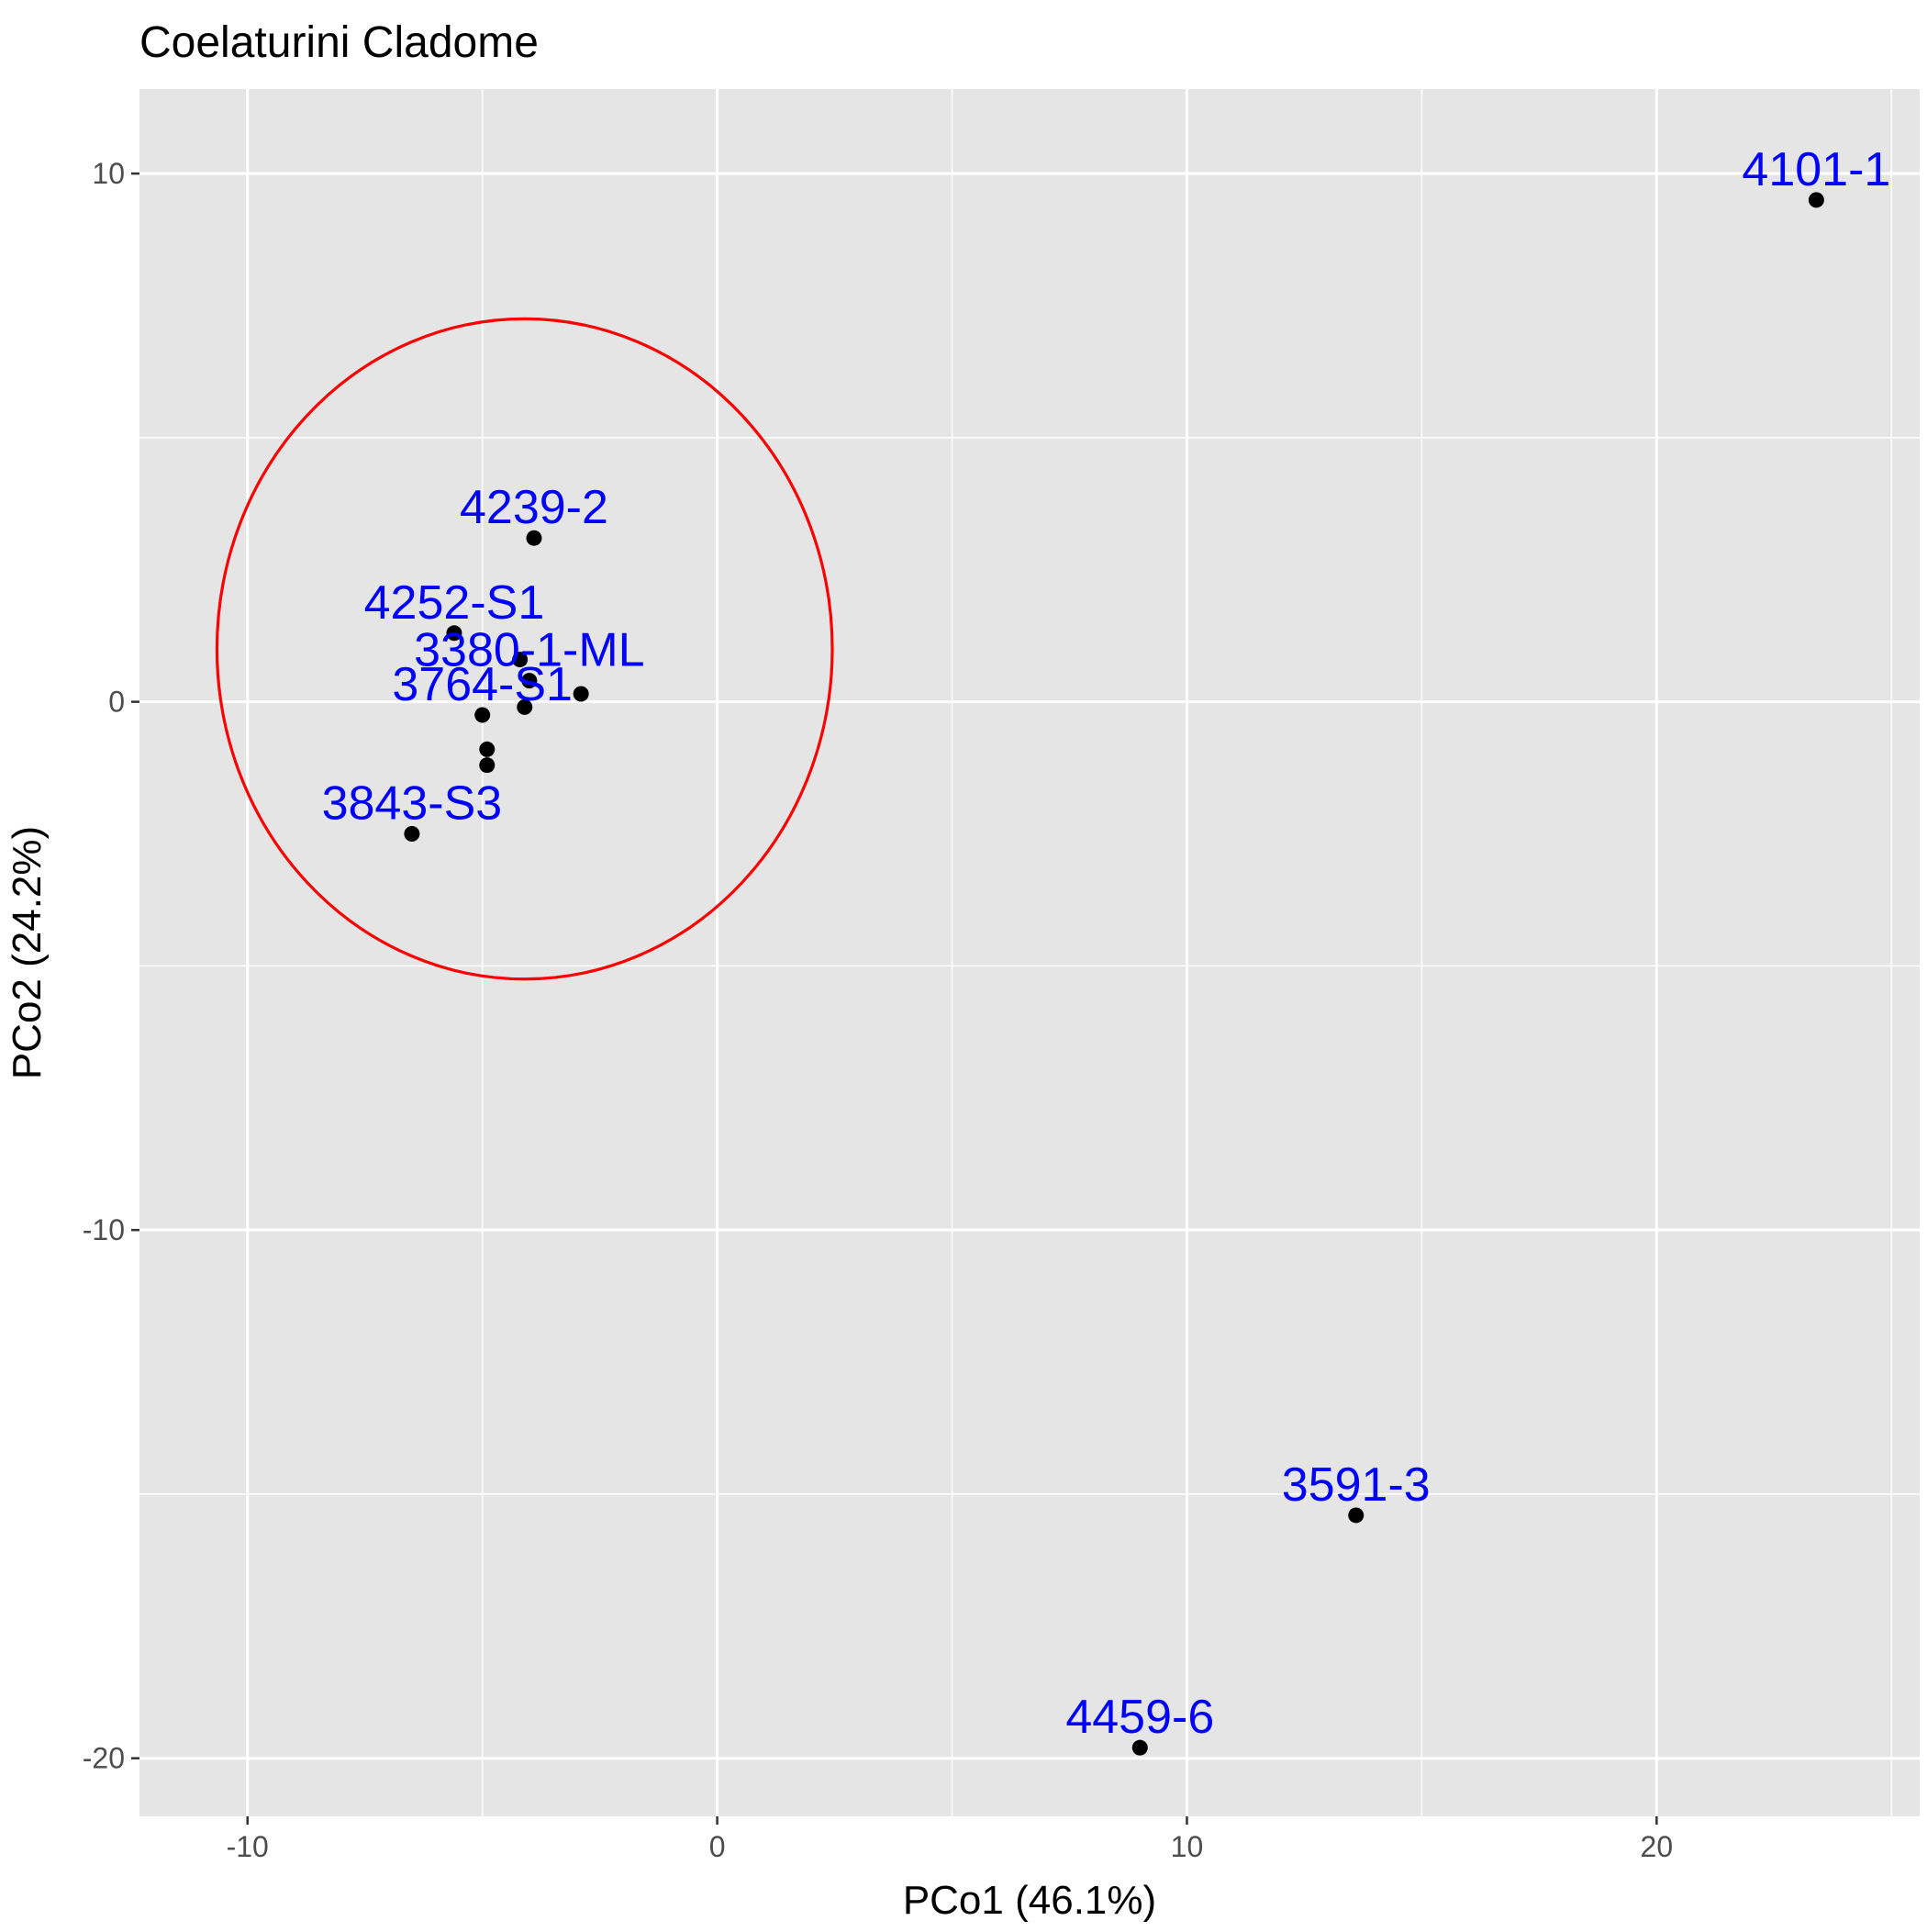 The width and height of the screenshot is (1927, 1932). What do you see at coordinates (104, 1758) in the screenshot?
I see `y-tick-label: -20` at bounding box center [104, 1758].